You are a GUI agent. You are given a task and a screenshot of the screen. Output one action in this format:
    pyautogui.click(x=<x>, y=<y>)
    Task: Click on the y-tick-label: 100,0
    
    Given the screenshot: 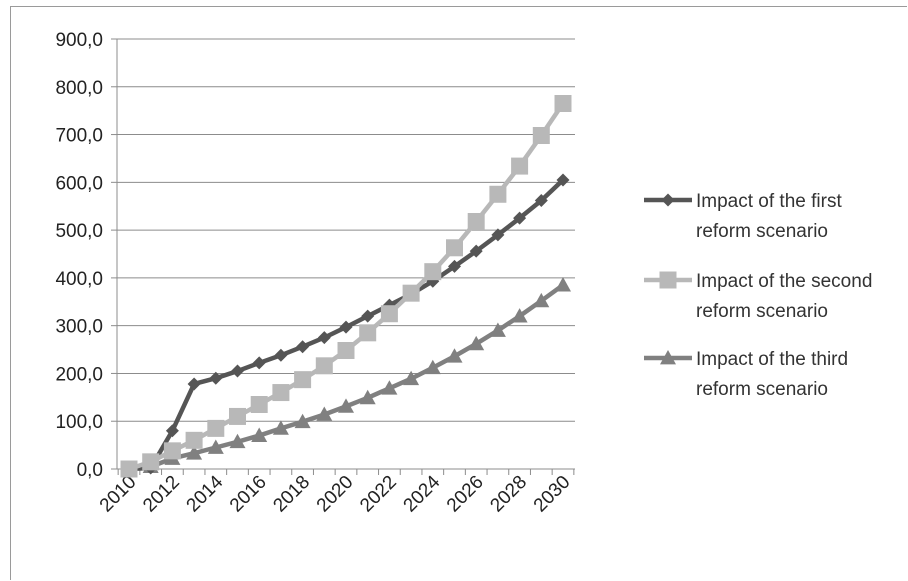 What is the action you would take?
    pyautogui.click(x=79, y=422)
    